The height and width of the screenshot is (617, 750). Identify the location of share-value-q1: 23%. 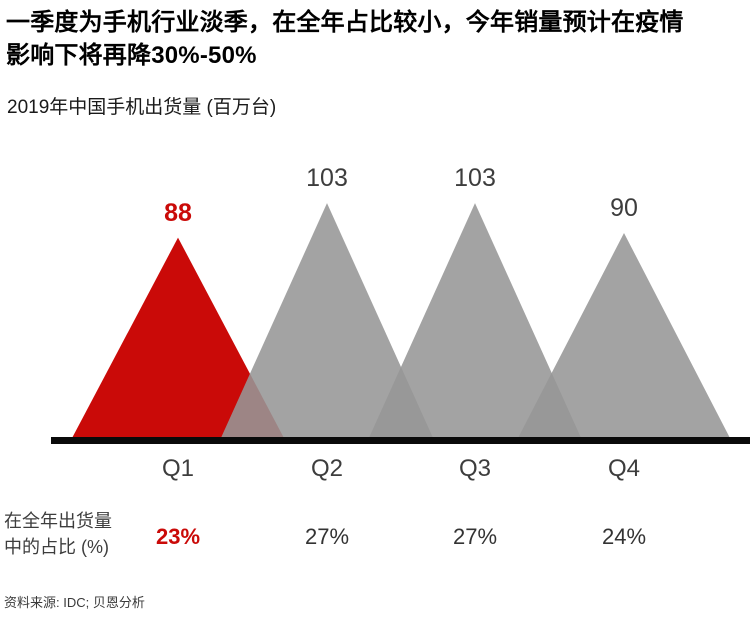
(178, 536).